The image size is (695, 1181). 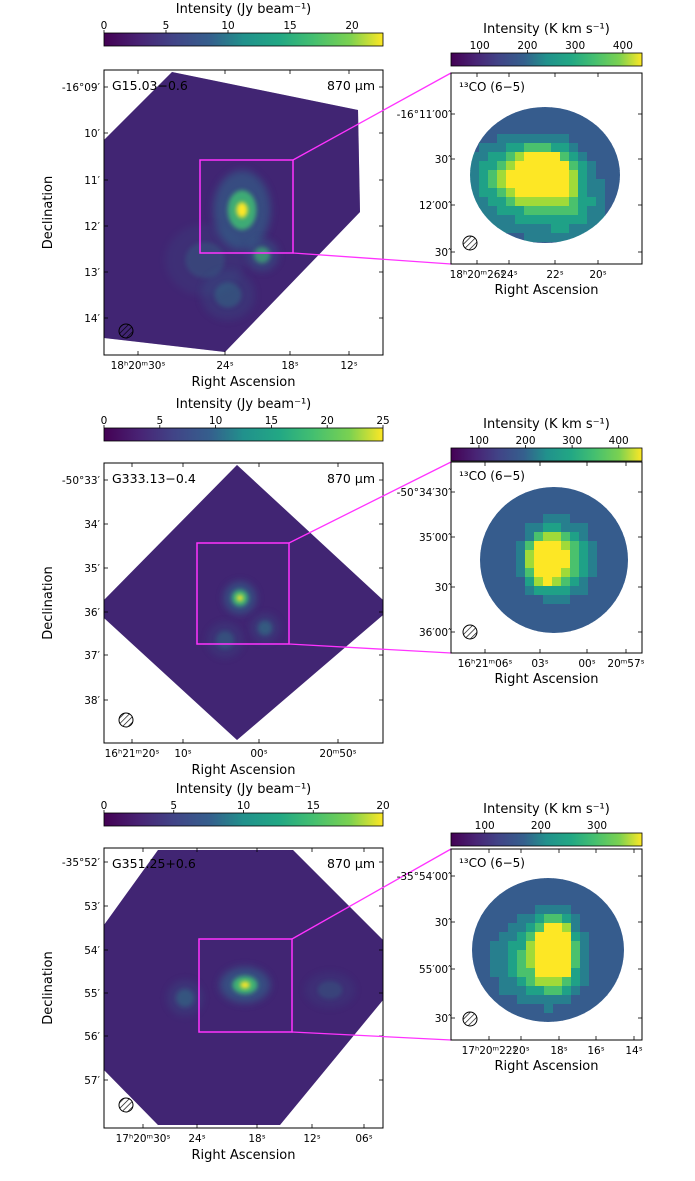 I want to click on zoom-1-colorbar-label: Intensity (K km s⁻¹), so click(x=546, y=29).